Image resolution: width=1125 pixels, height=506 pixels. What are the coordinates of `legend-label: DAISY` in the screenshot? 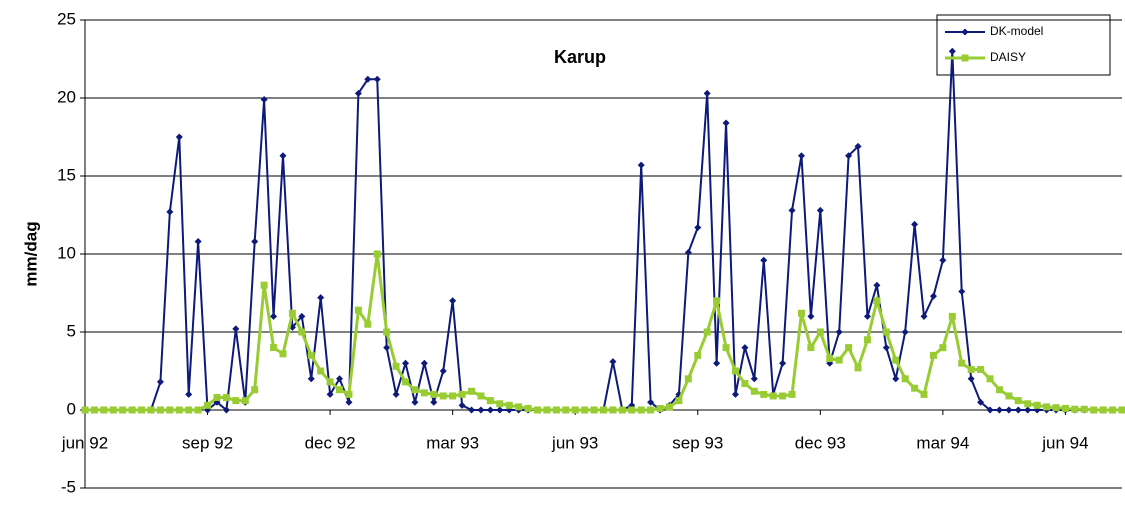 It's located at (1008, 57).